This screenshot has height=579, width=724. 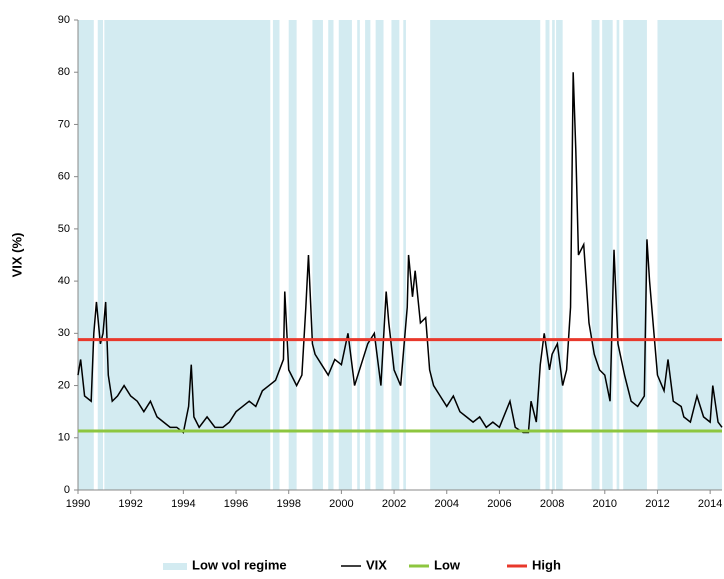 What do you see at coordinates (130, 504) in the screenshot?
I see `x-tick-label: 1992` at bounding box center [130, 504].